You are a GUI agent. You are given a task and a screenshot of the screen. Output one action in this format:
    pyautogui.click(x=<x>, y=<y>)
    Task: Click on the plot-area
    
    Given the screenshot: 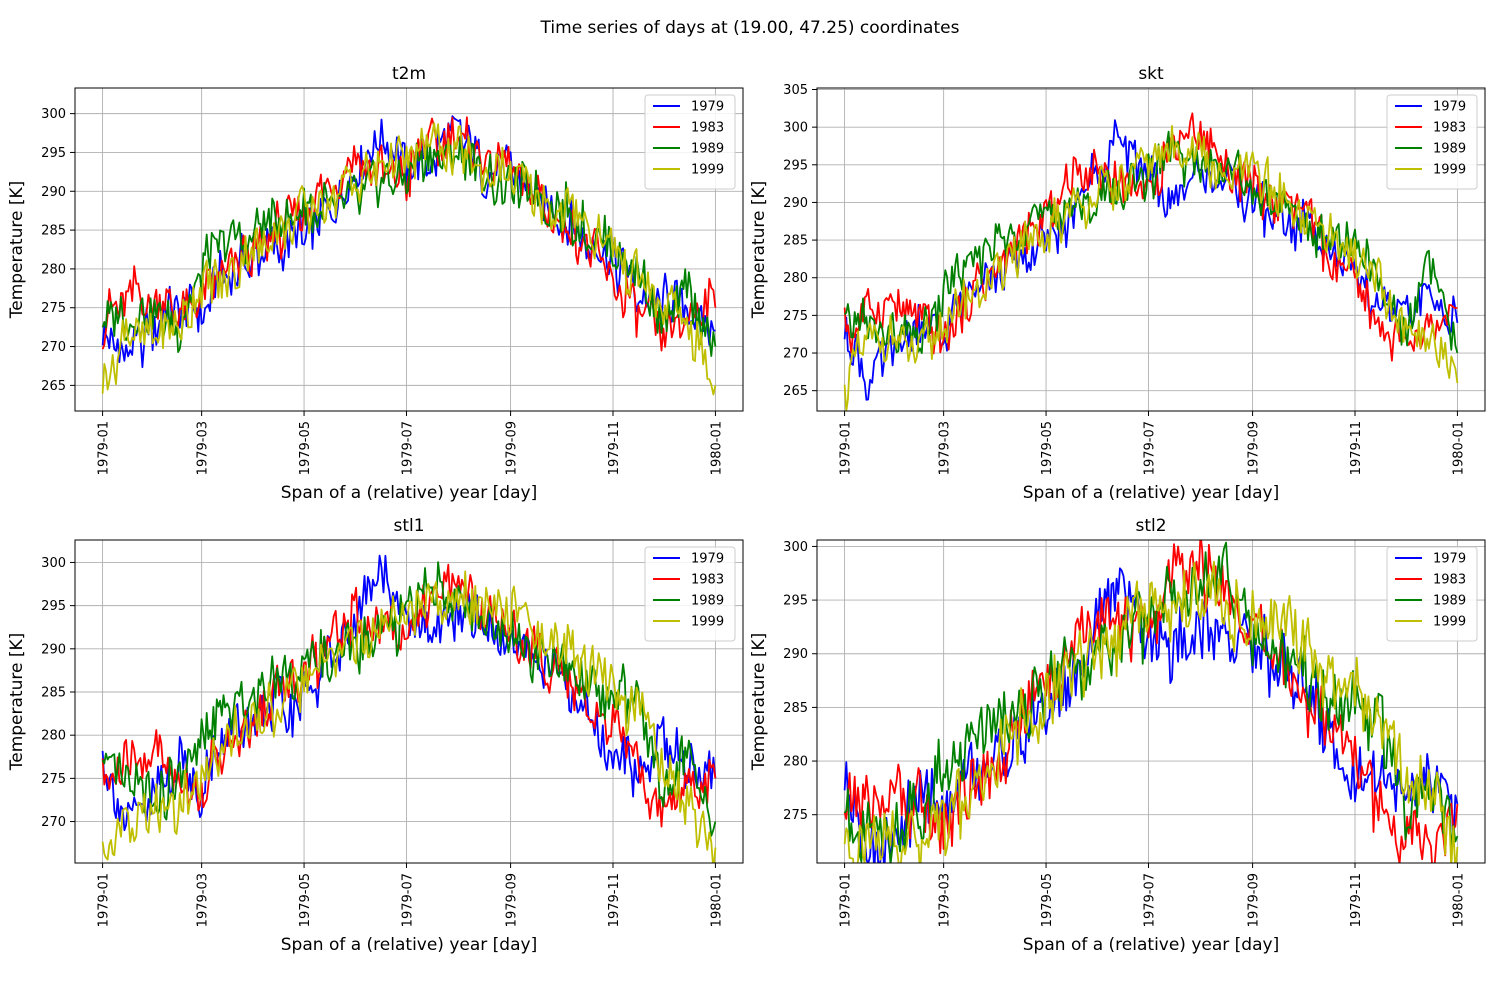 What is the action you would take?
    pyautogui.click(x=1151, y=249)
    